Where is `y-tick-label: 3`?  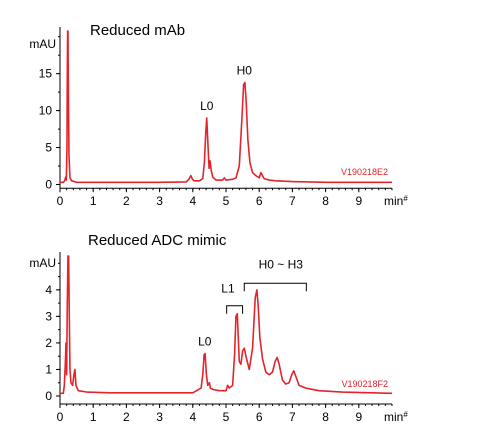
y-tick-label: 3 is located at coordinates (48, 316).